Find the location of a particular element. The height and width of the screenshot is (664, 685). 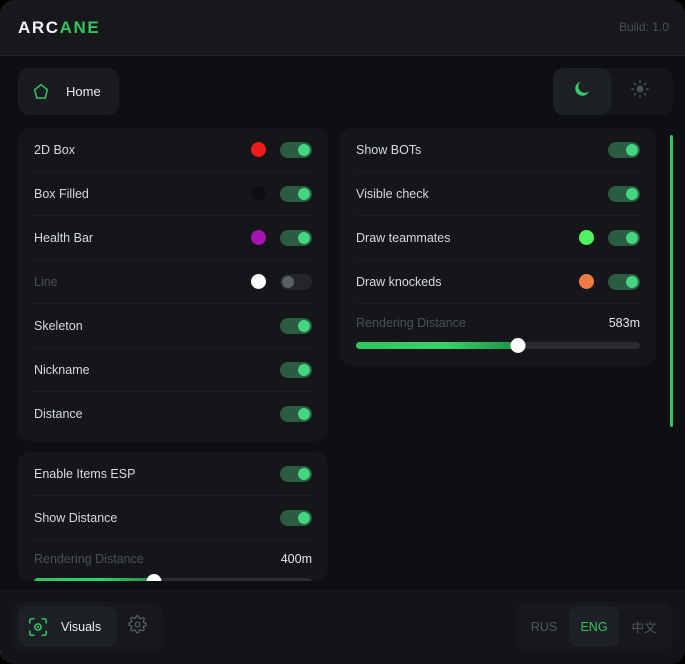

build-version-label: Build: 1.0 is located at coordinates (643, 27).